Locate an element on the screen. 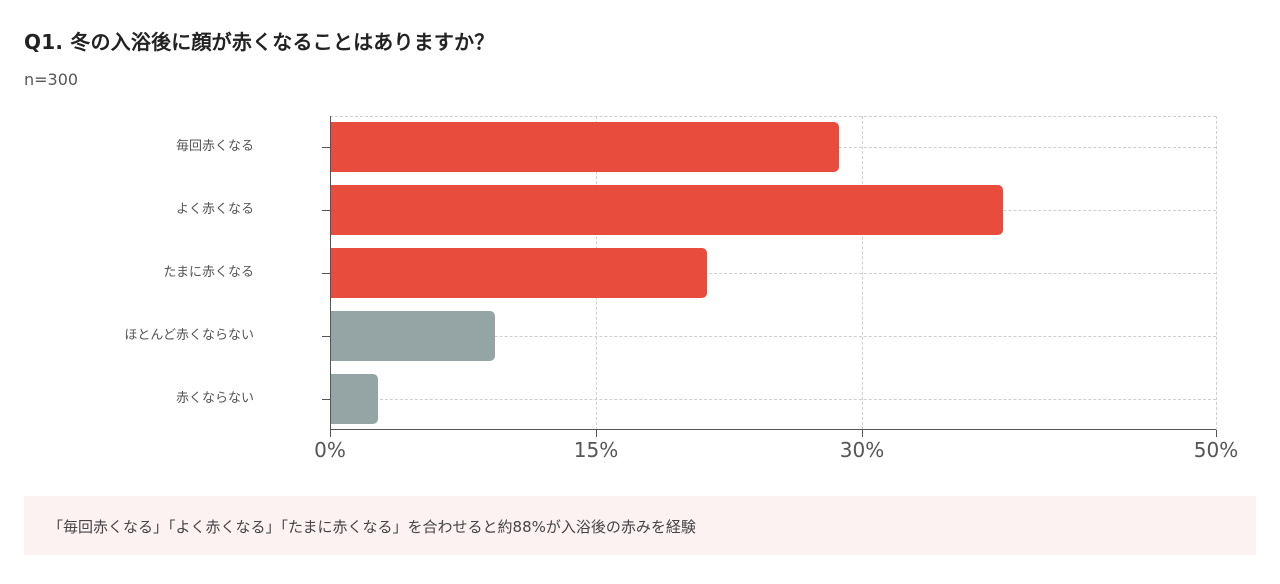 The image size is (1280, 584). category-label: 毎回赤くなる is located at coordinates (214, 146).